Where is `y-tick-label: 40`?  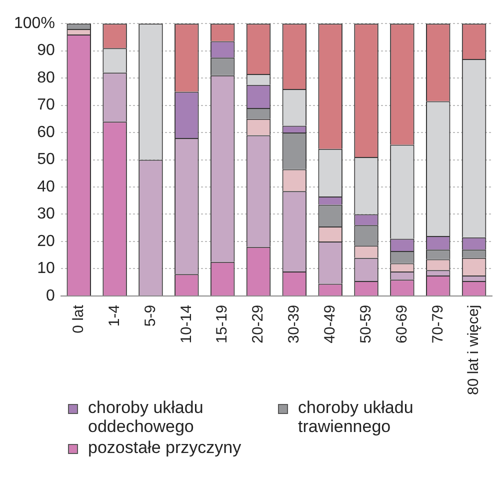
y-tick-label: 40 is located at coordinates (46, 187).